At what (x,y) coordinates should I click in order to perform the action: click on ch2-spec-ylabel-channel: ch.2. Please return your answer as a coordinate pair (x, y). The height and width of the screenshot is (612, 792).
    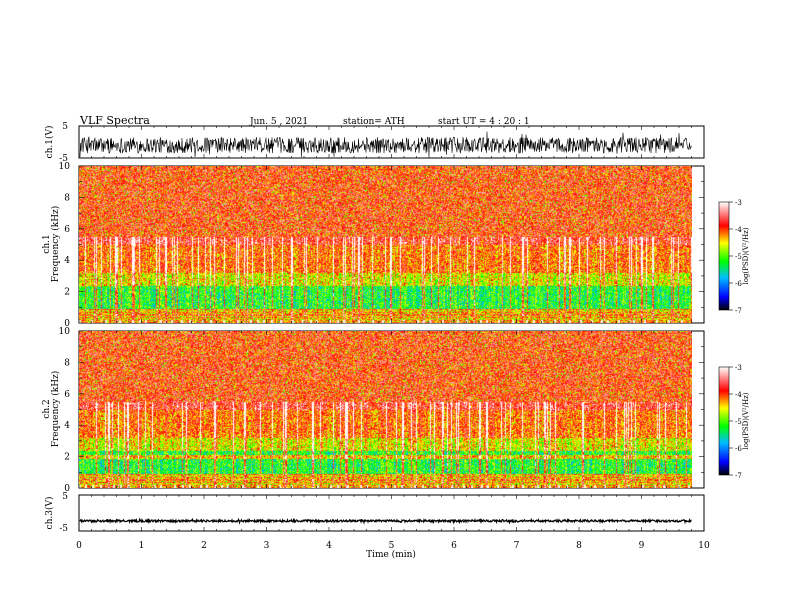
    Looking at the image, I should click on (47, 408).